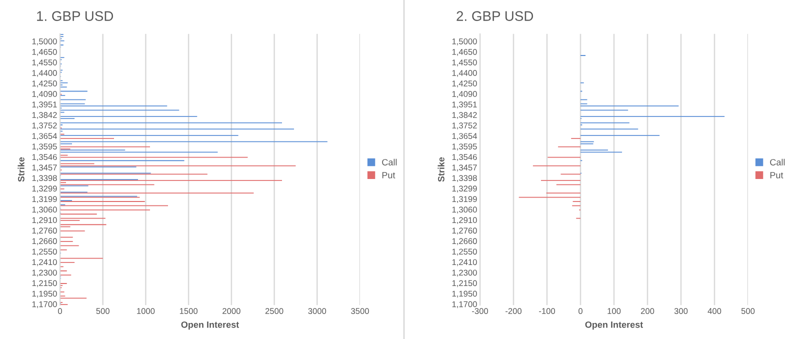 The height and width of the screenshot is (339, 800). Describe the element at coordinates (480, 311) in the screenshot. I see `x-tick-label: -300` at that location.